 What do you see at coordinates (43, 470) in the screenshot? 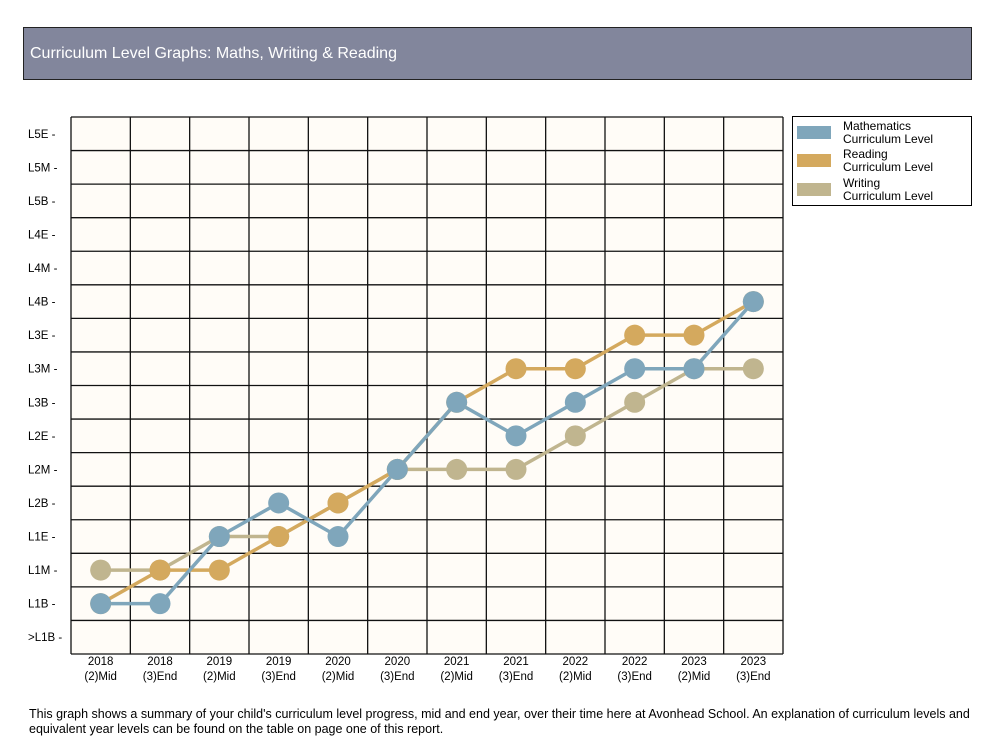
I see `y-tick-label: L2M -` at bounding box center [43, 470].